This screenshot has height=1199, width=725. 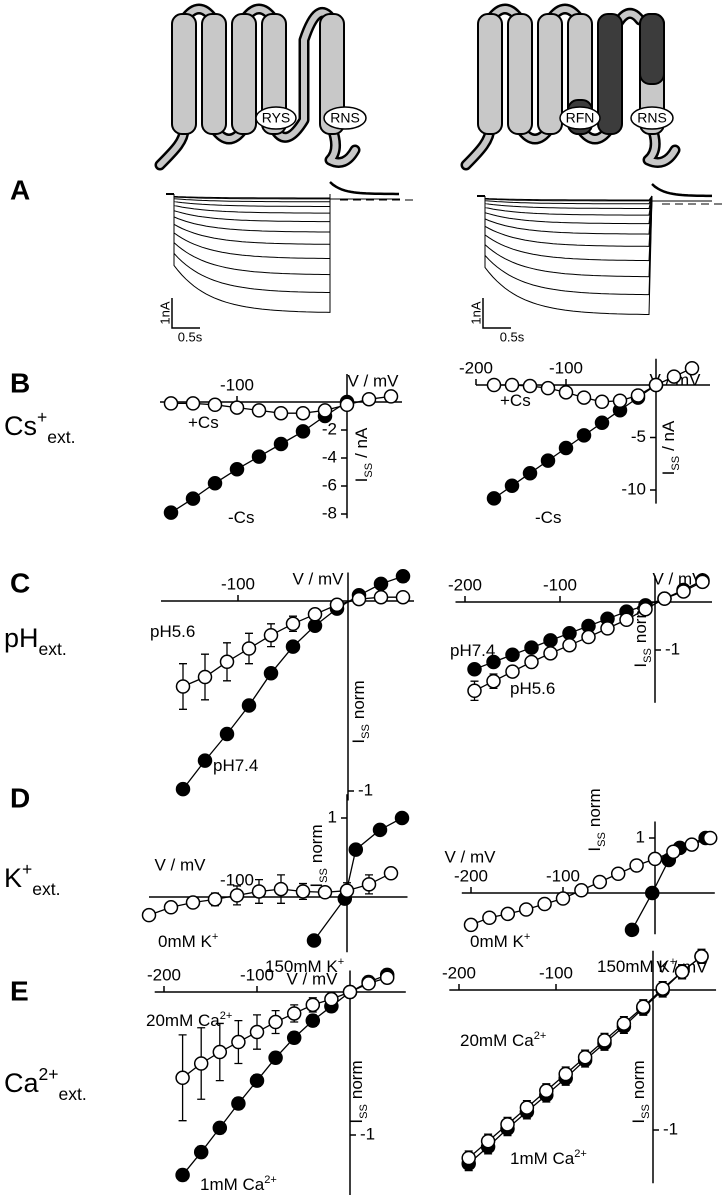 What do you see at coordinates (45, 1084) in the screenshot?
I see `row-label: Ca2+ext.` at bounding box center [45, 1084].